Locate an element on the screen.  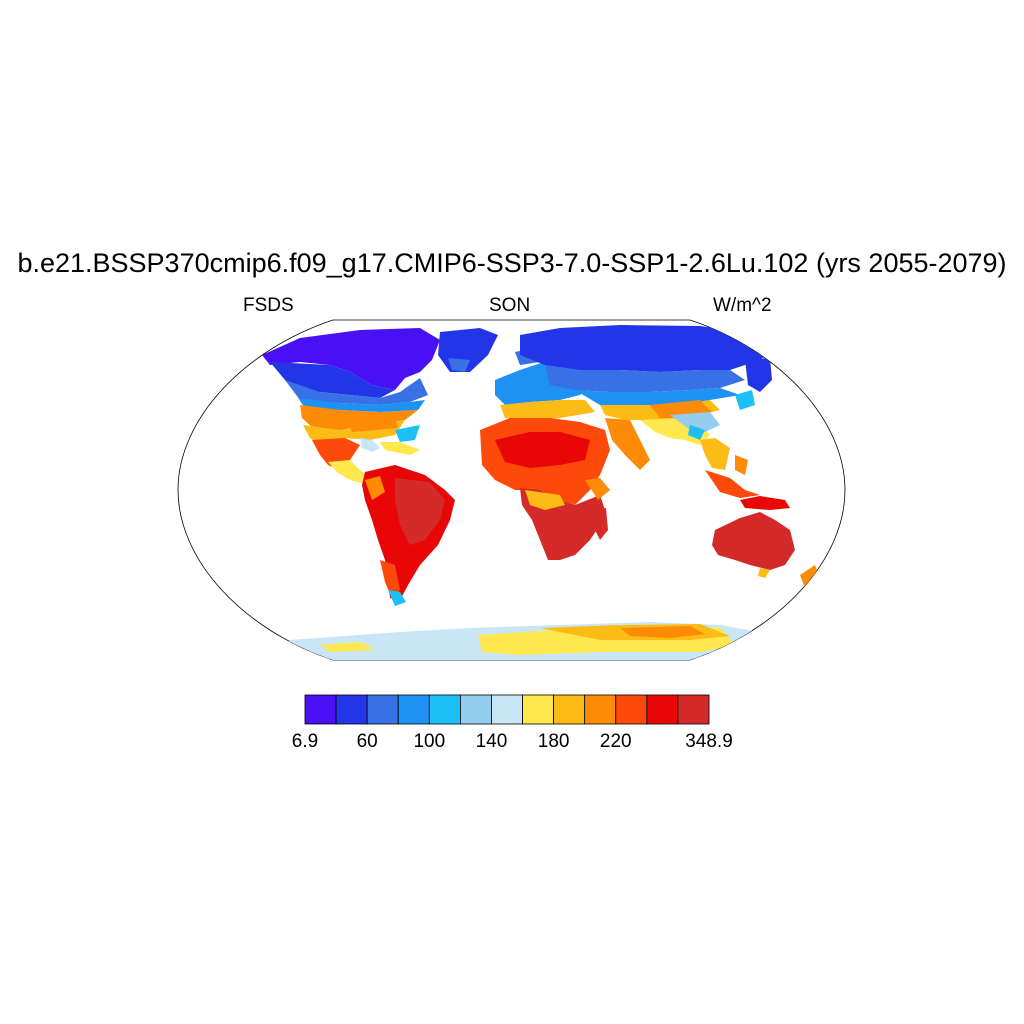
maritime-asia is located at coordinates (747, 482).